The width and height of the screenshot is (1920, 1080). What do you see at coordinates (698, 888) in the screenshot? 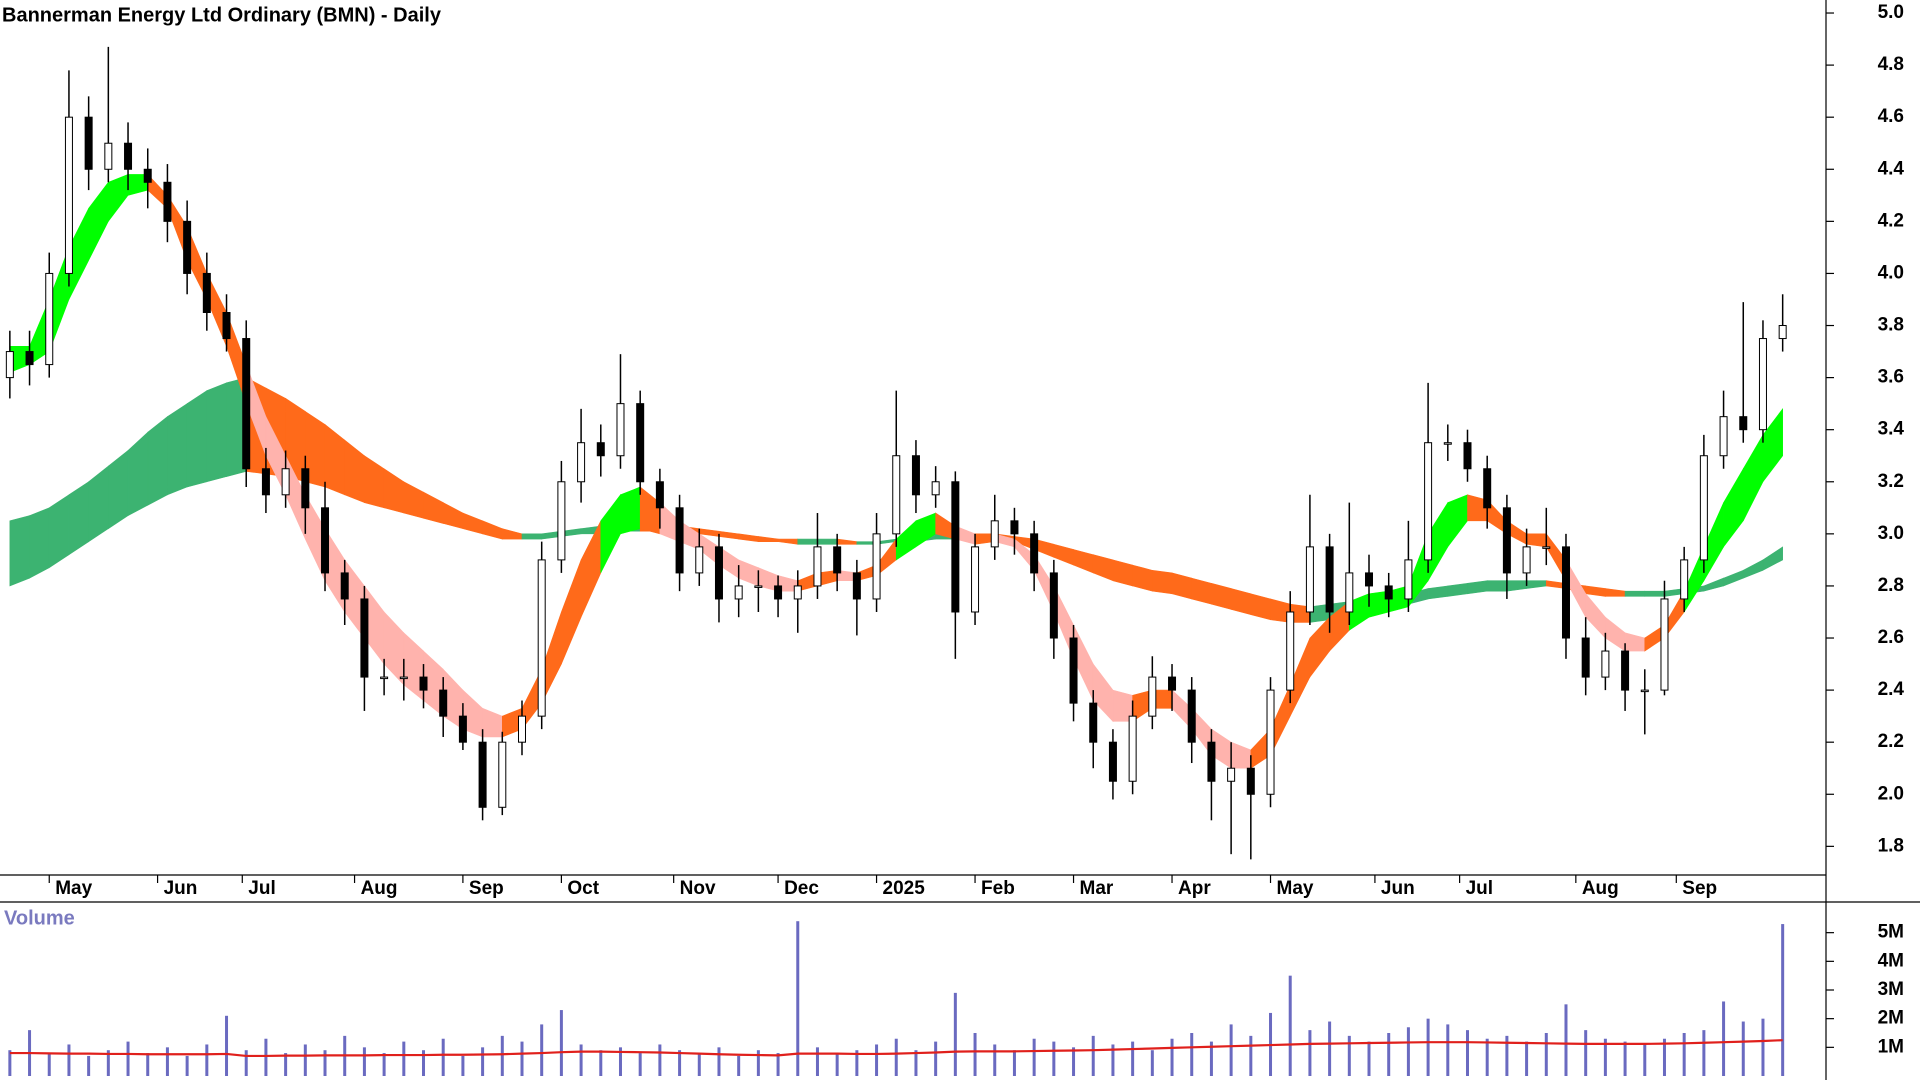
I see `x-tick-label: Nov` at bounding box center [698, 888].